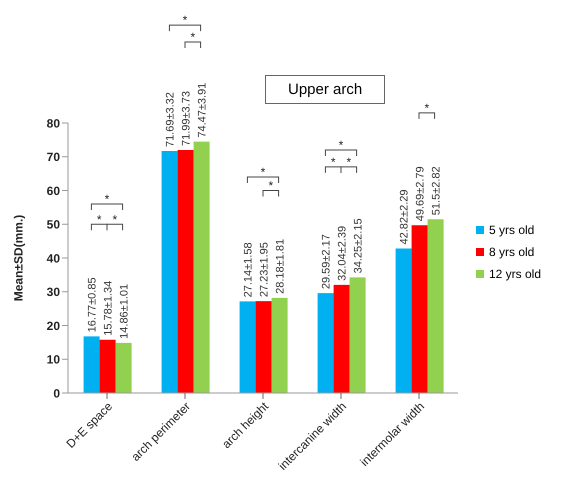 The image size is (576, 487). I want to click on data-label: 74.47±3.91, so click(202, 110).